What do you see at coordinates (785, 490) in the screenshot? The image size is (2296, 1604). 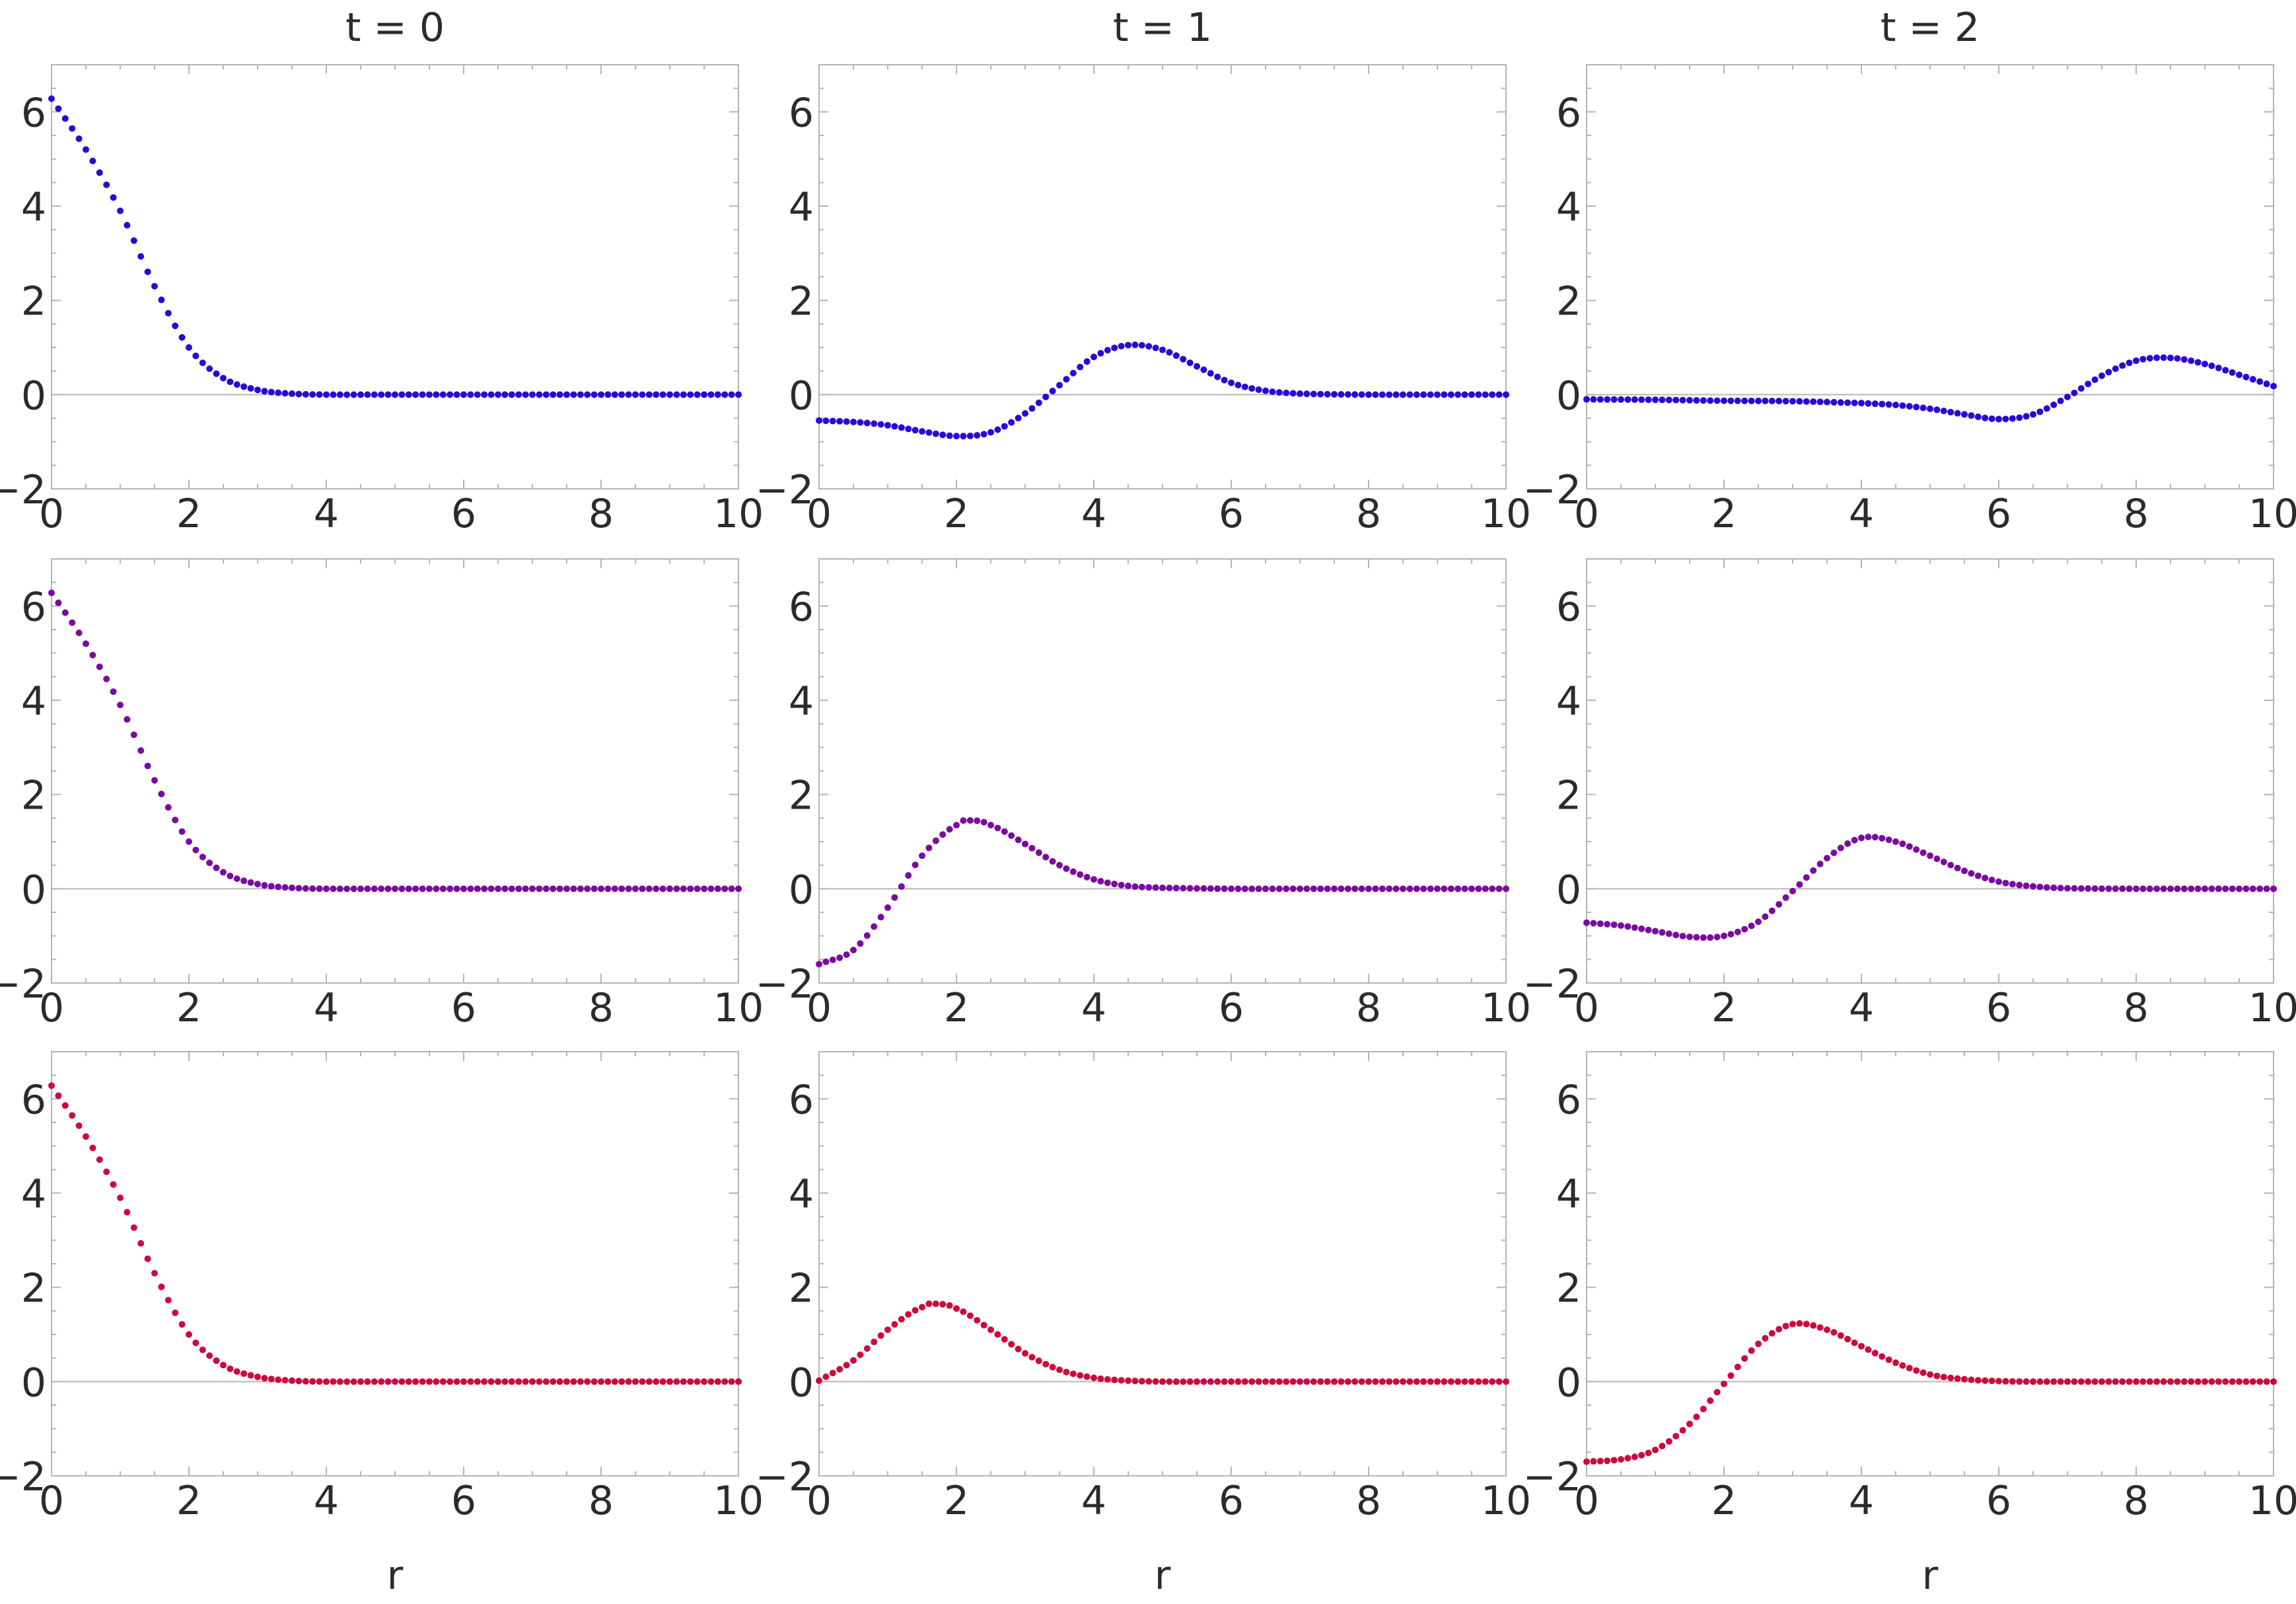 I see `y-tick-label: −2` at bounding box center [785, 490].